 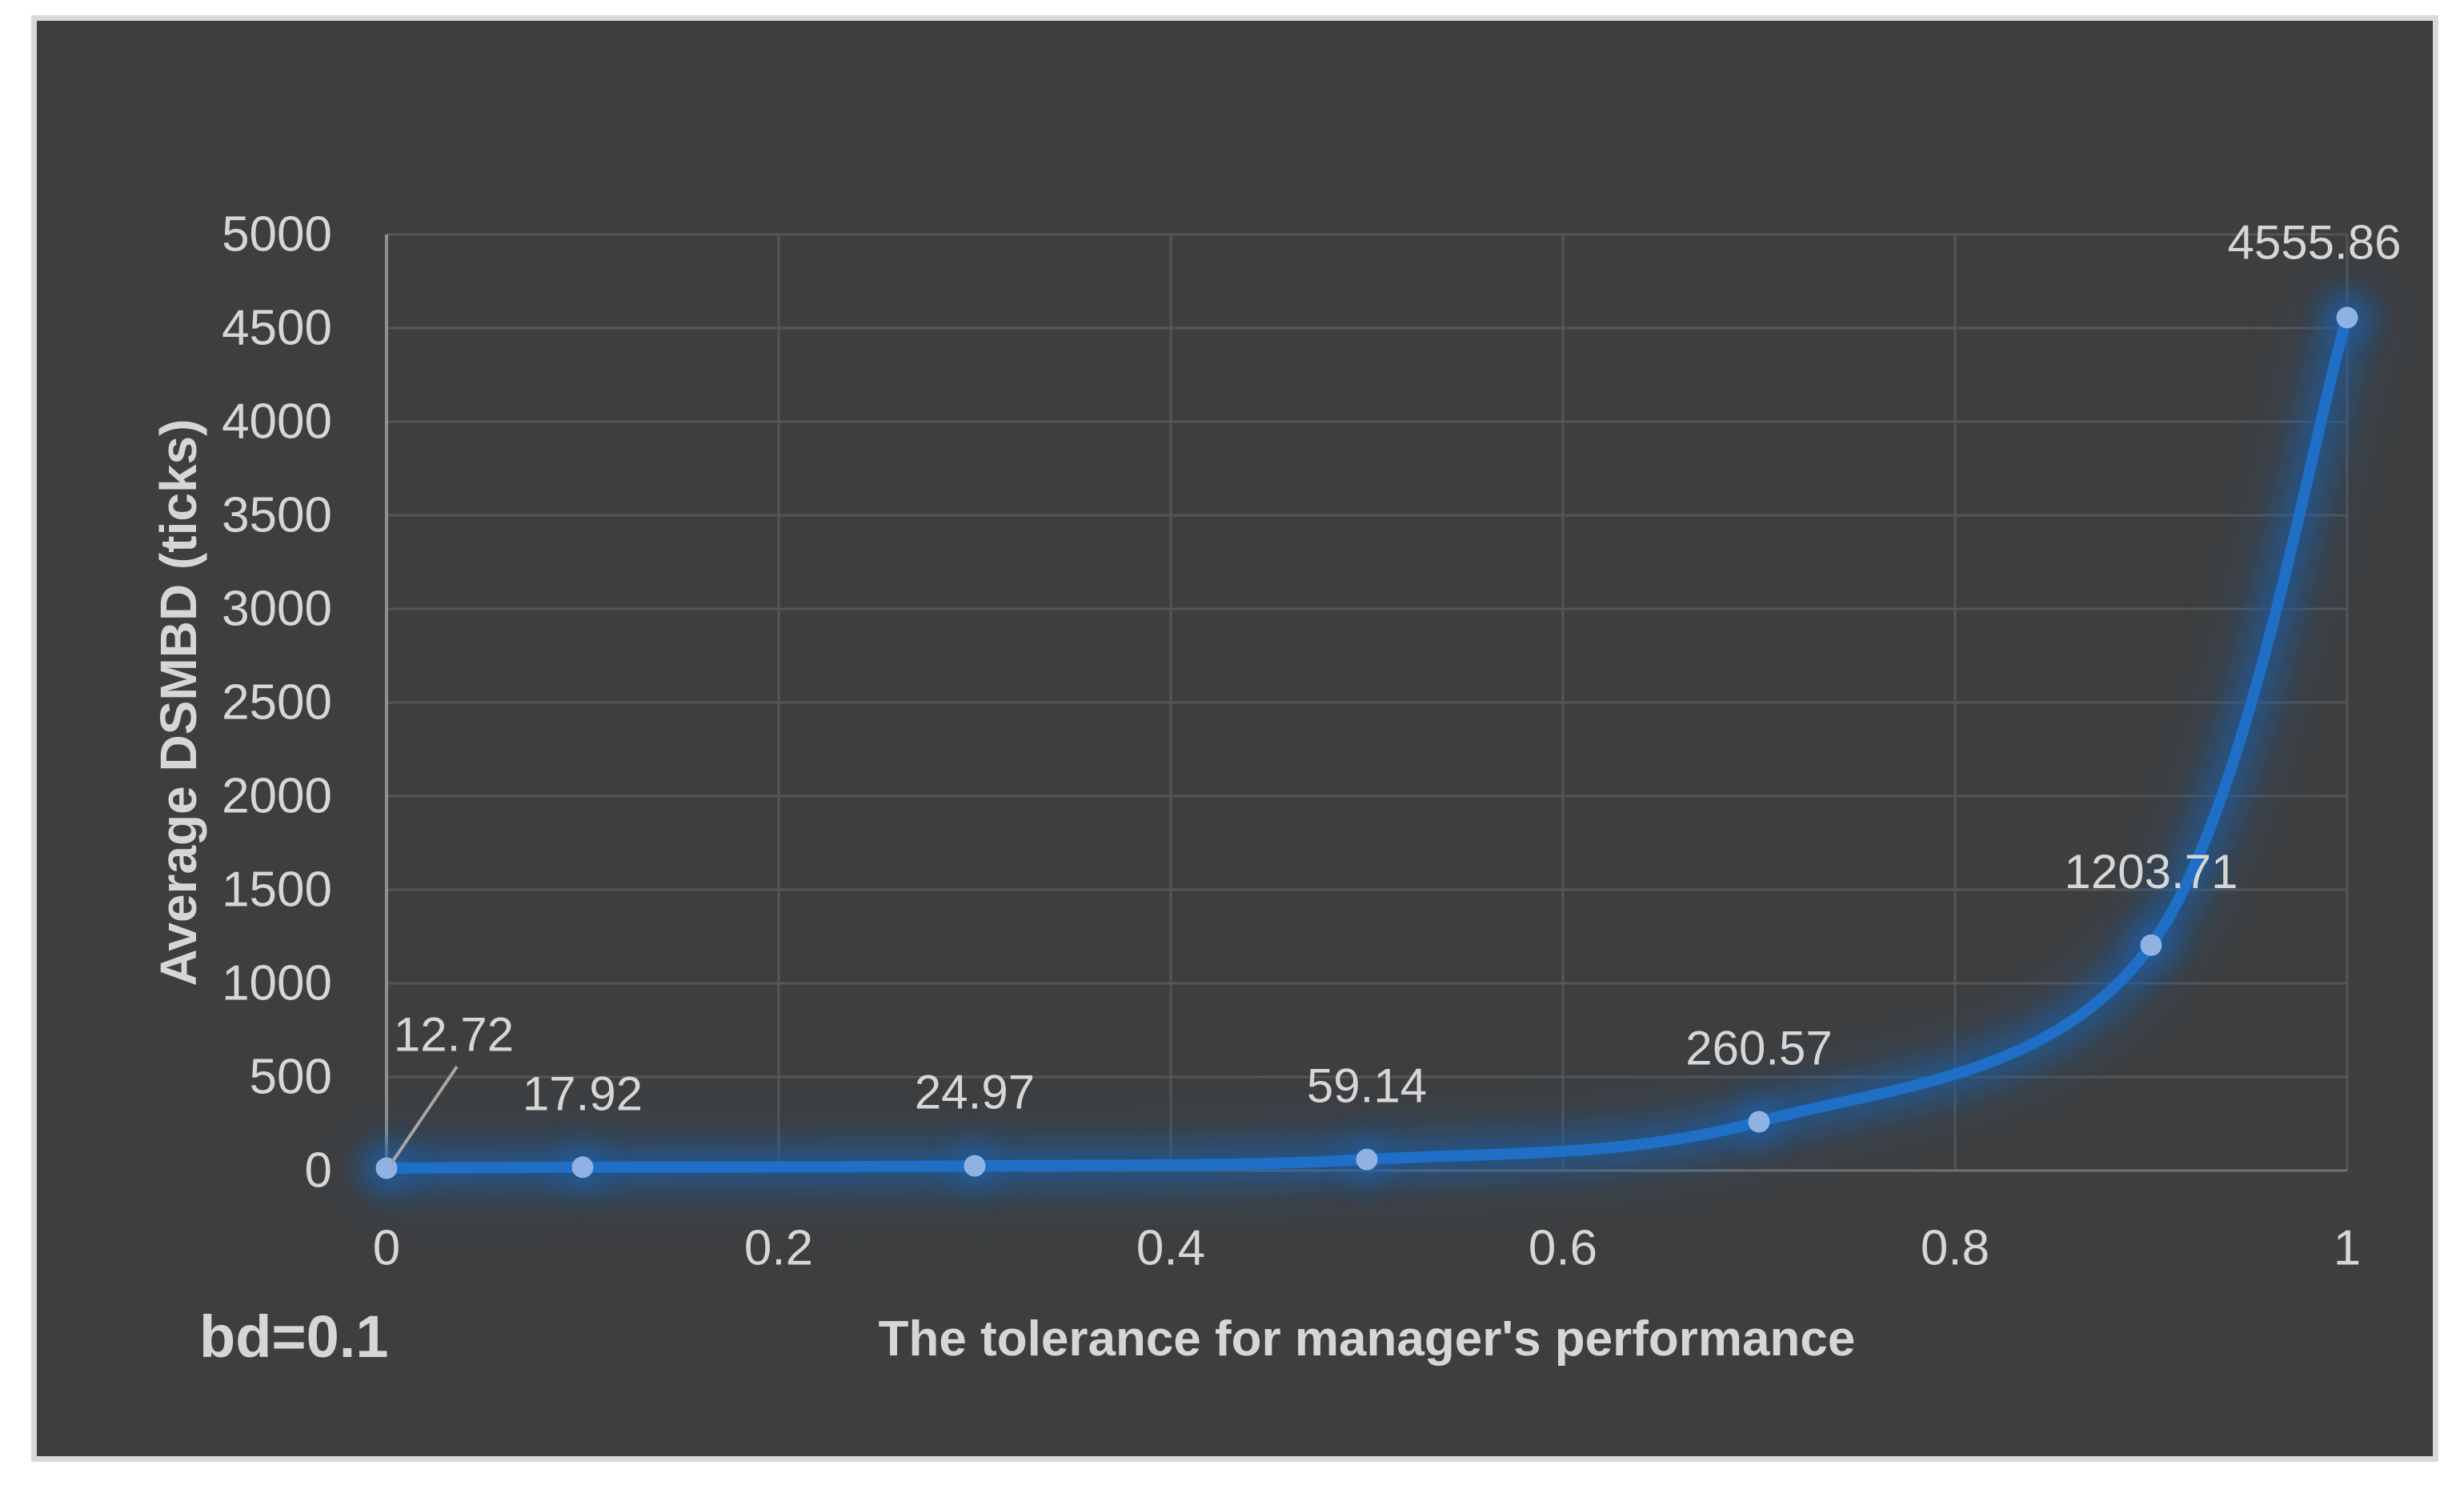 I want to click on y-tick-label: 2500, so click(x=277, y=702).